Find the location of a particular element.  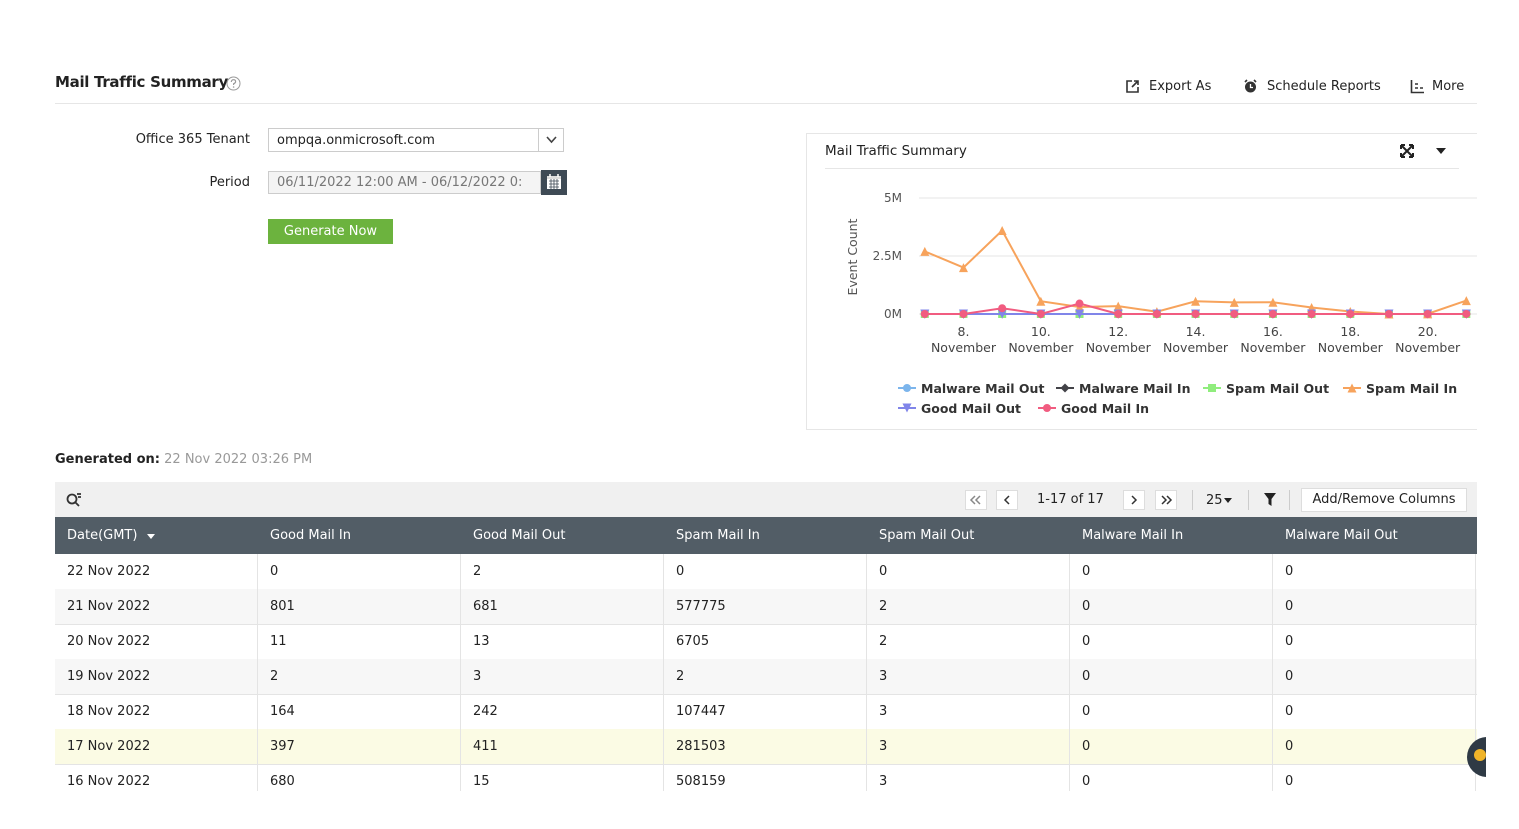

calendar-button is located at coordinates (554, 182).